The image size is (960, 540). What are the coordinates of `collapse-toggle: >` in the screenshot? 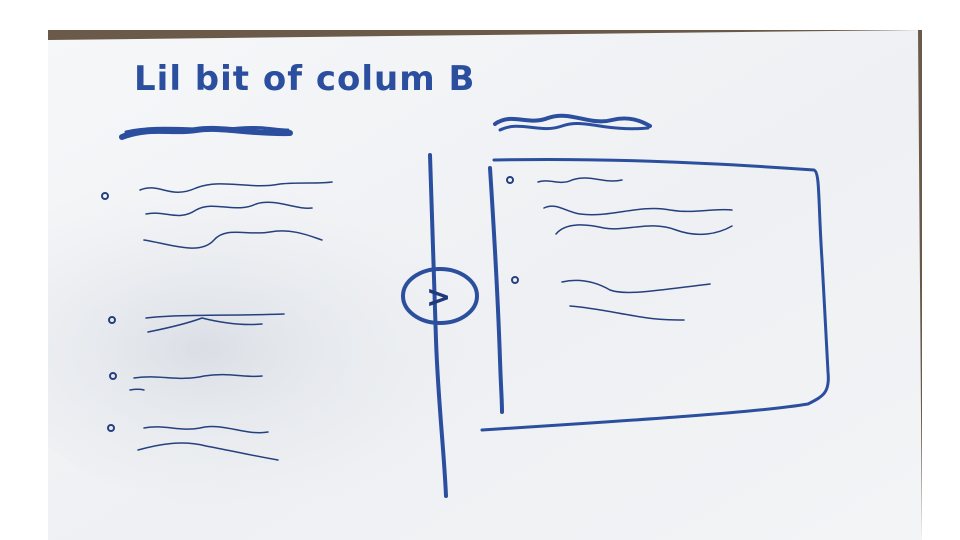 It's located at (440, 296).